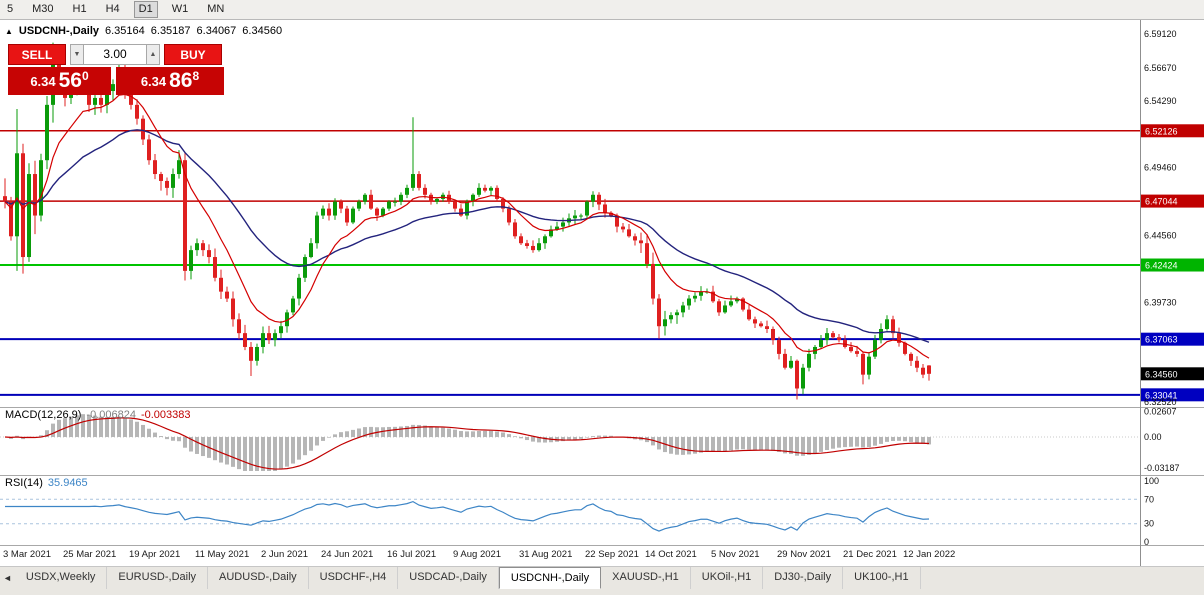 The height and width of the screenshot is (595, 1204). Describe the element at coordinates (1162, 468) in the screenshot. I see `svg-text: -0.03187` at that location.